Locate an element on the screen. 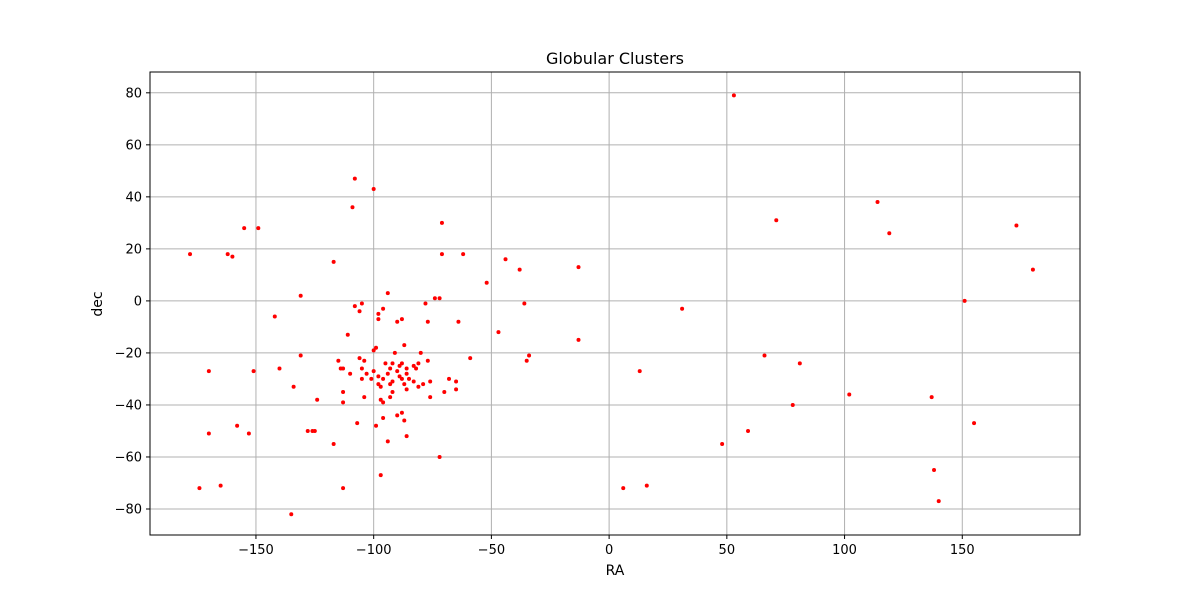 The width and height of the screenshot is (1200, 600). x-tick-label: −50 is located at coordinates (491, 550).